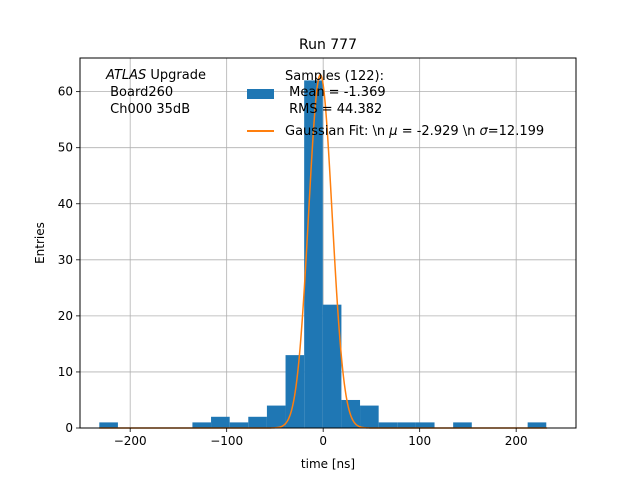 This screenshot has height=484, width=640. What do you see at coordinates (419, 441) in the screenshot?
I see `x-tick-label-3: 100` at bounding box center [419, 441].